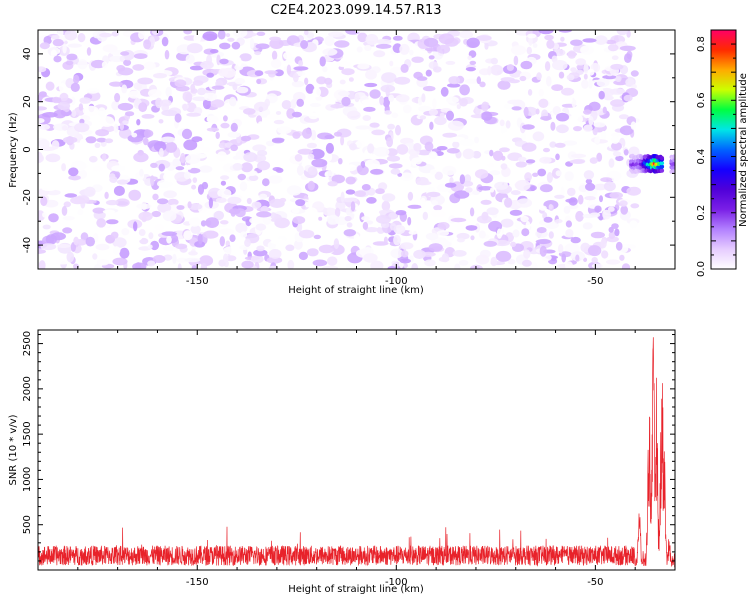  I want to click on y-tick-label: -40, so click(27, 245).